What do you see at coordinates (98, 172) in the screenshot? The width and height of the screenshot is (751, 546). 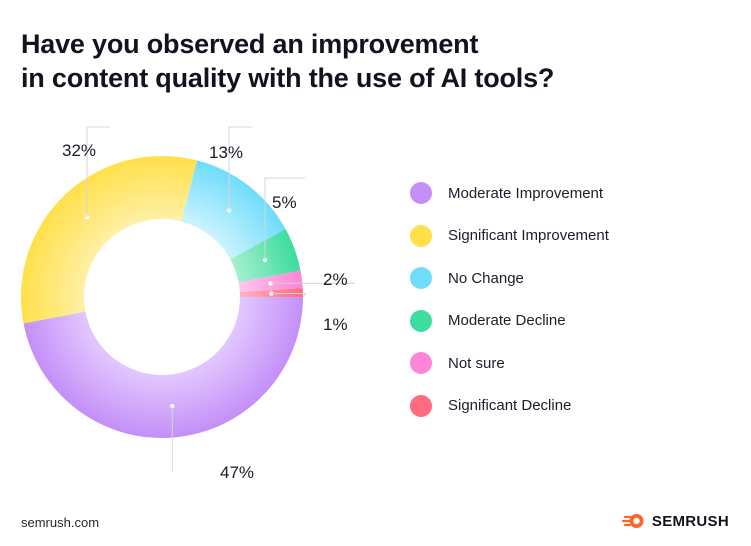 I see `leader-line-significant-improvement` at bounding box center [98, 172].